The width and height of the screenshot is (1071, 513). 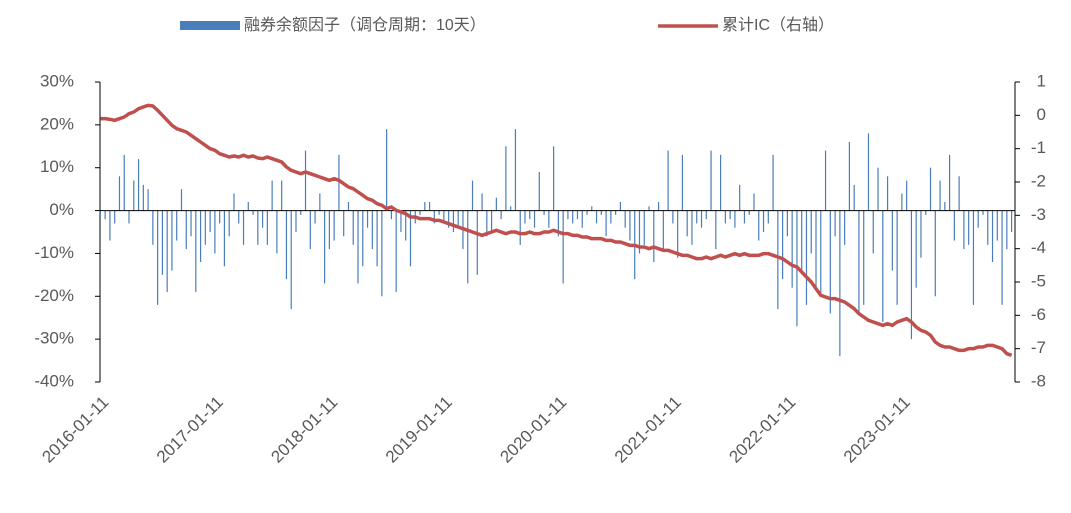 I want to click on y-tick-label: -30%, so click(x=54, y=338).